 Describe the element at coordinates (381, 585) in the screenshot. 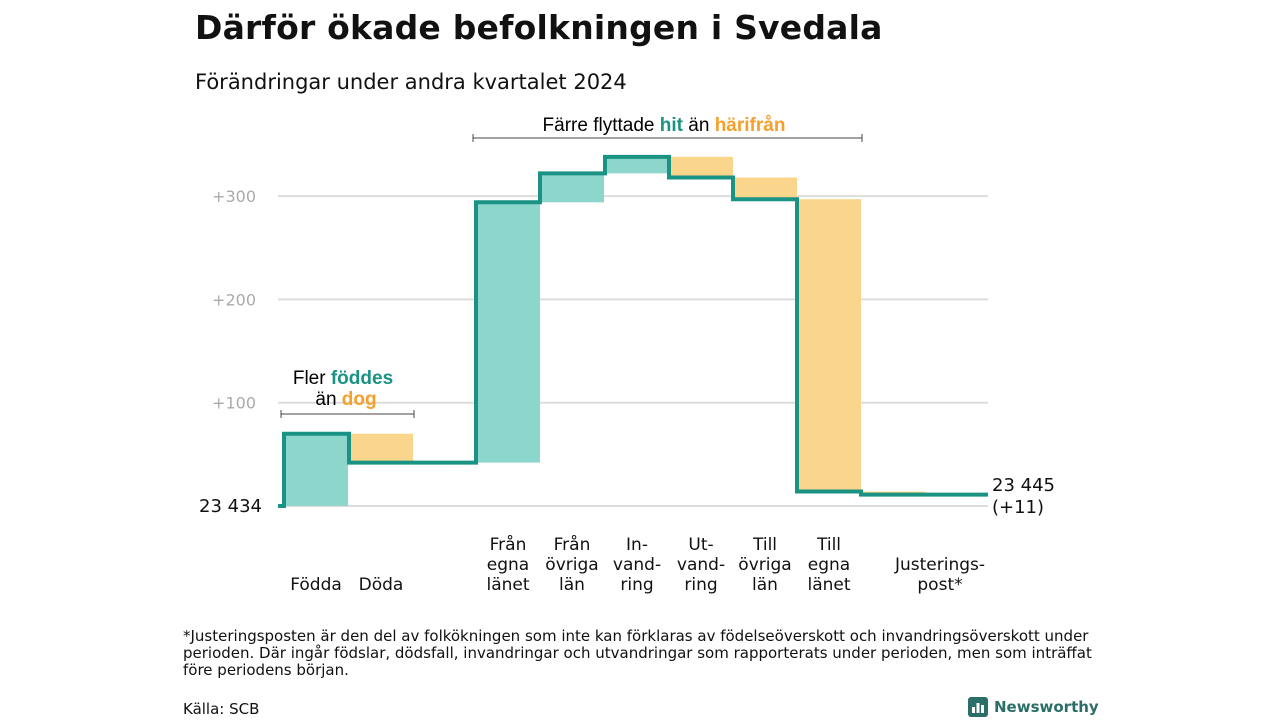

I see `x-category-label: Döda` at that location.